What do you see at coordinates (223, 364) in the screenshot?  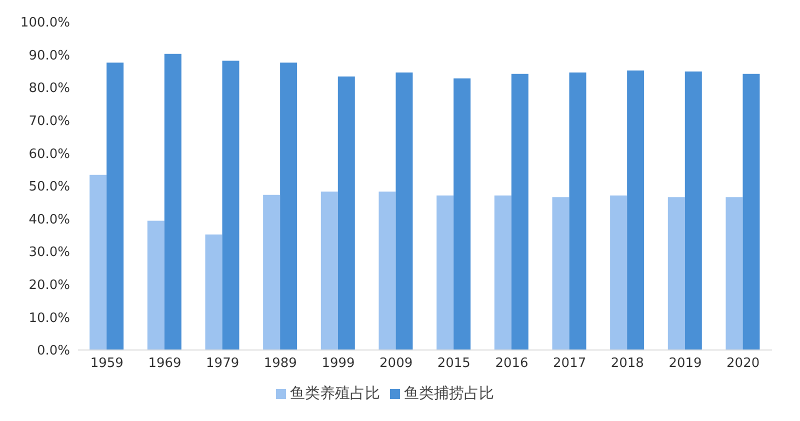 I see `x-tick-label: 1979` at bounding box center [223, 364].